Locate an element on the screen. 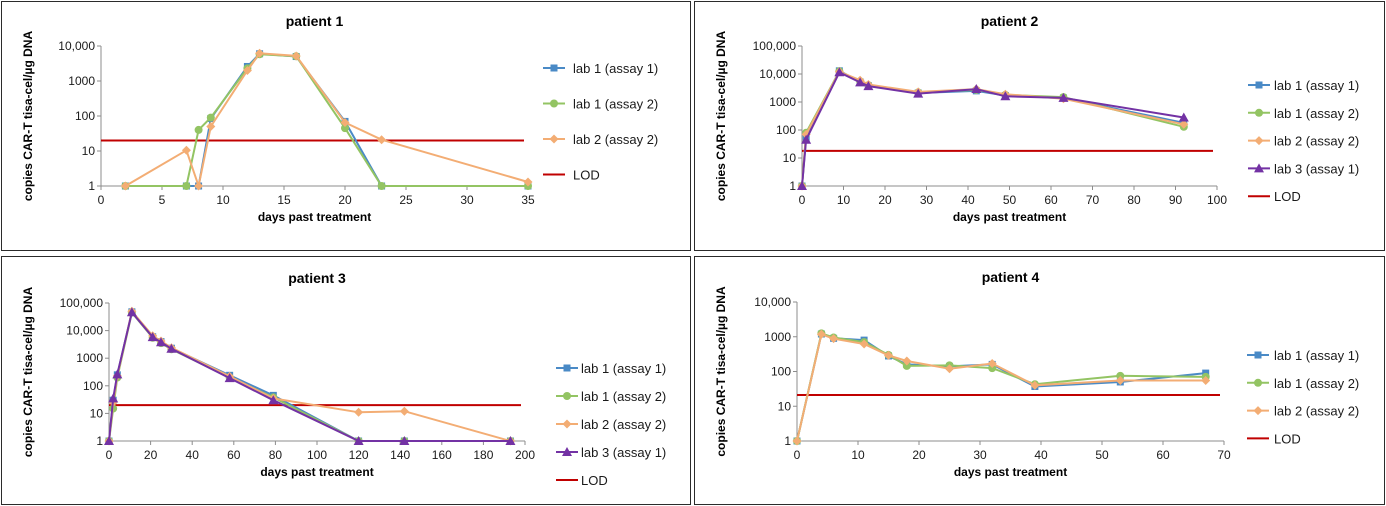  y-tick-label: 100 is located at coordinates (93, 386).